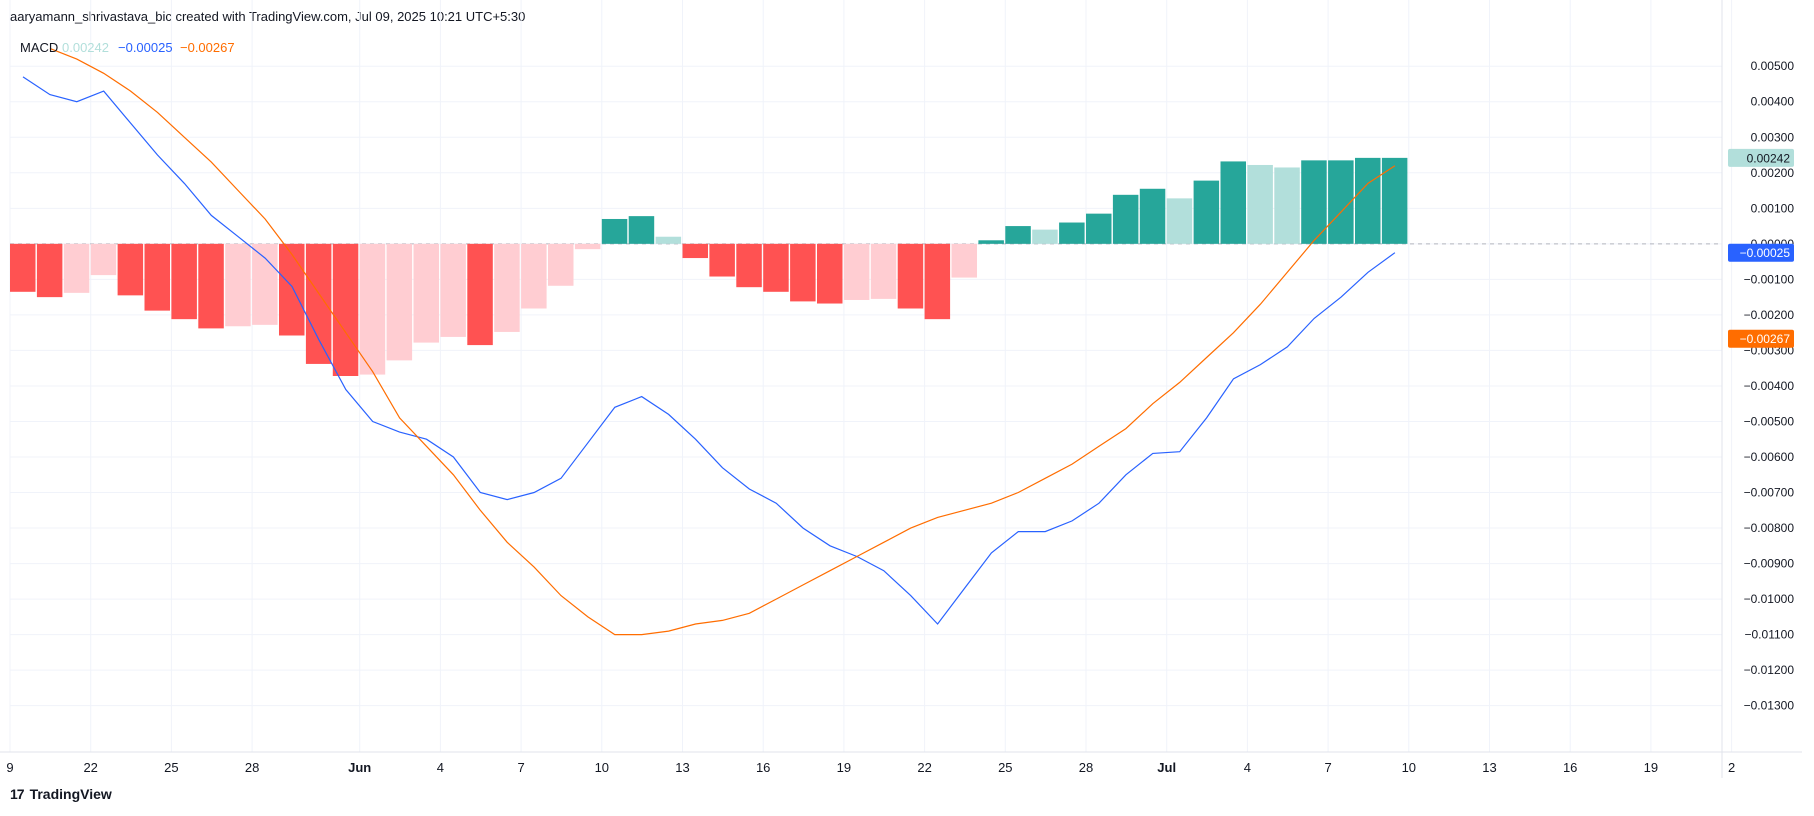 The image size is (1814, 816). Describe the element at coordinates (1773, 66) in the screenshot. I see `y-tick-label: 0.00500` at that location.